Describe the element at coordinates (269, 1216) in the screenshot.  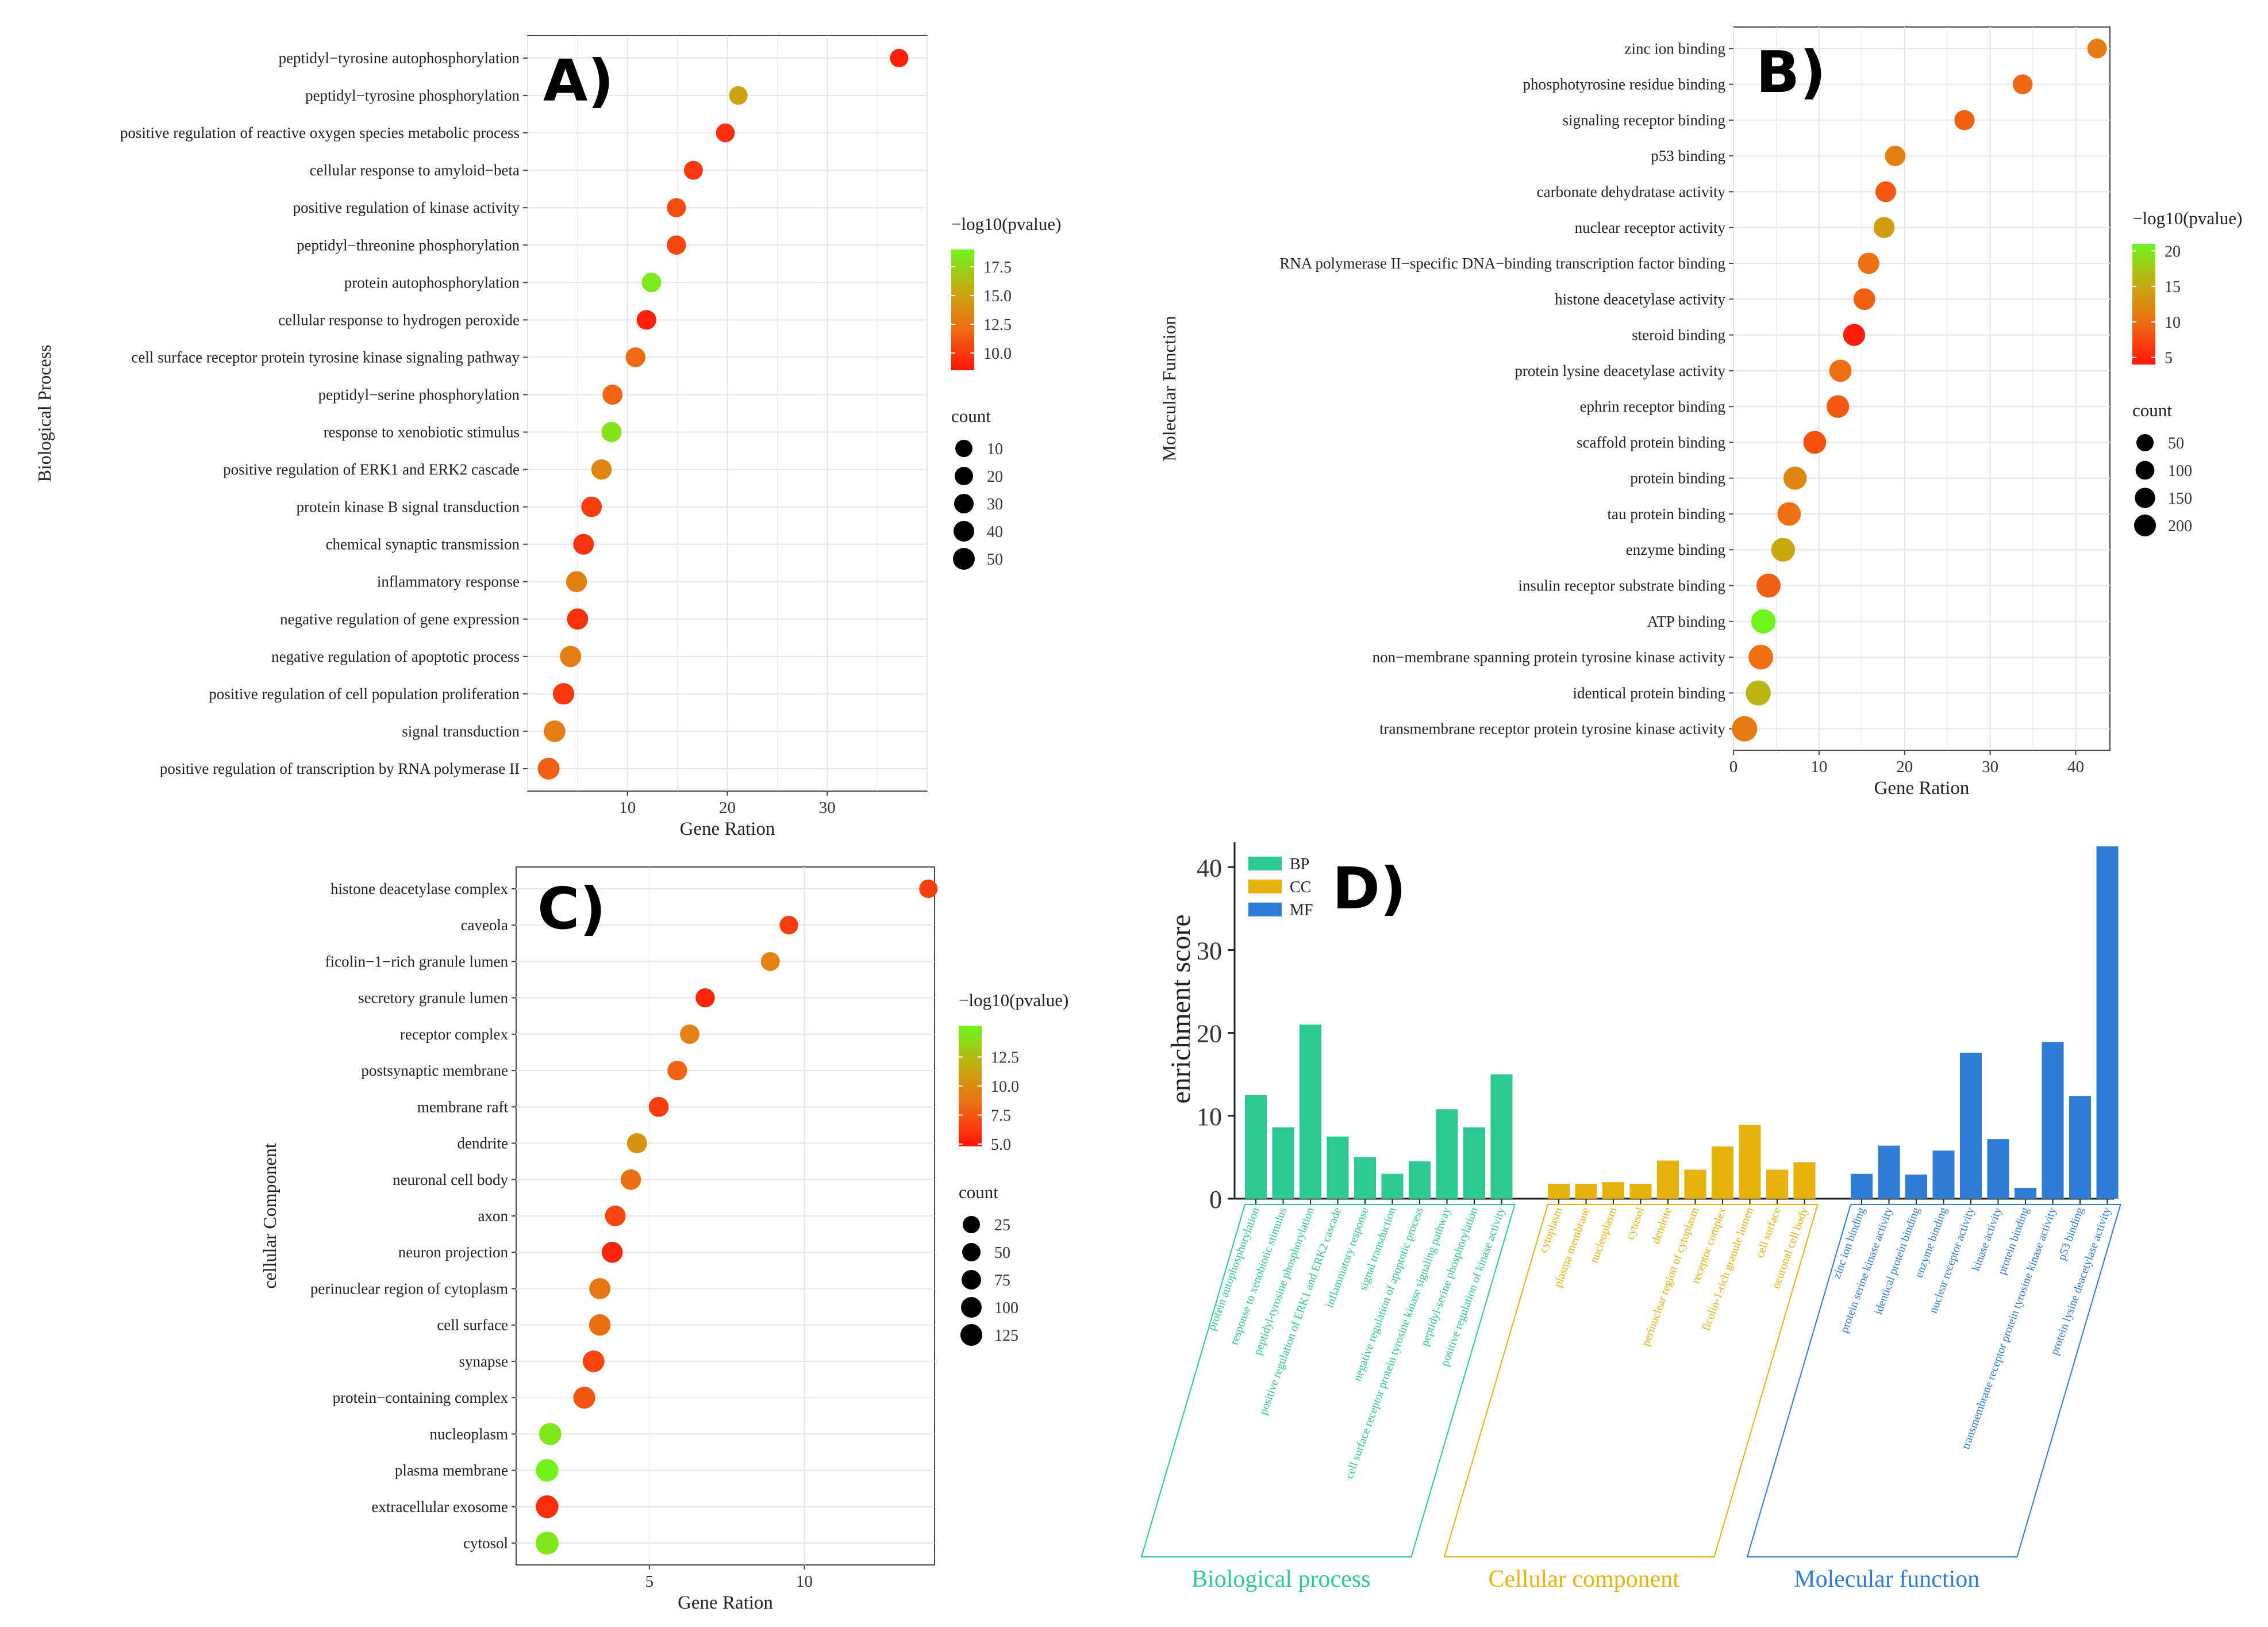
I see `y-axis-title: cellular Component` at that location.